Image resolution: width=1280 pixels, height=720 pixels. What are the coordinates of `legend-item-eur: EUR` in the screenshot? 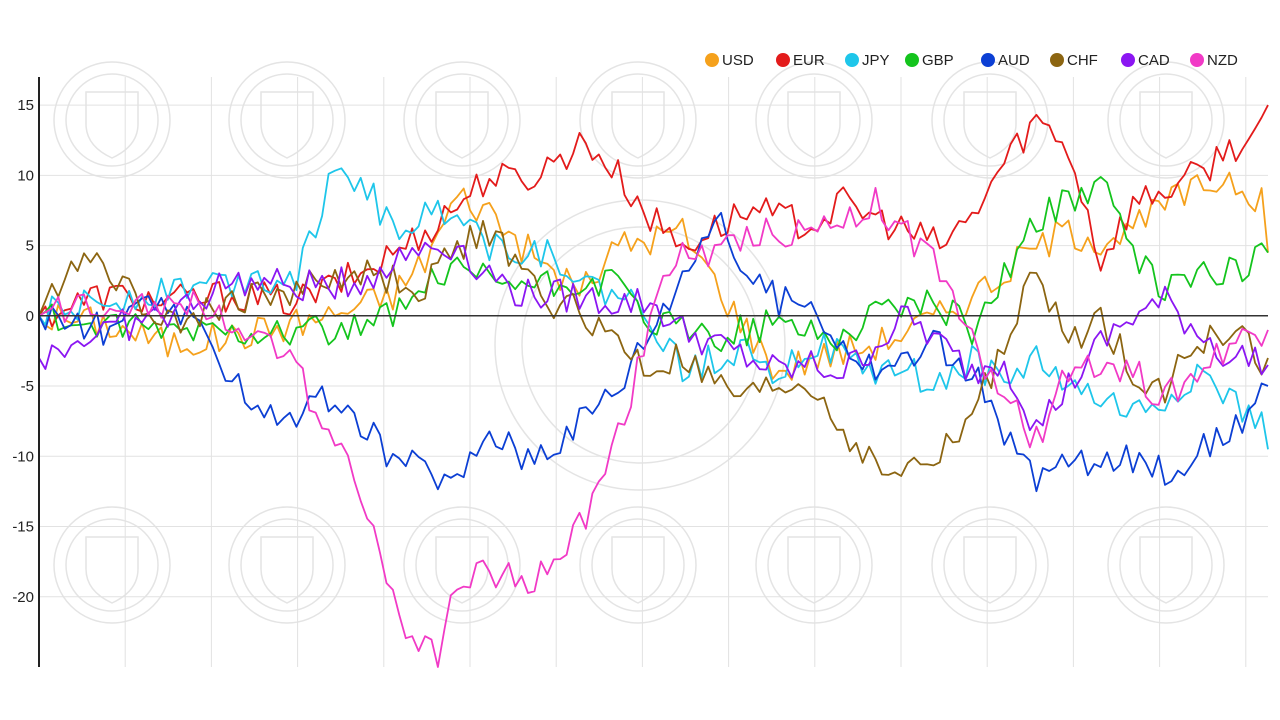 It's located at (800, 60).